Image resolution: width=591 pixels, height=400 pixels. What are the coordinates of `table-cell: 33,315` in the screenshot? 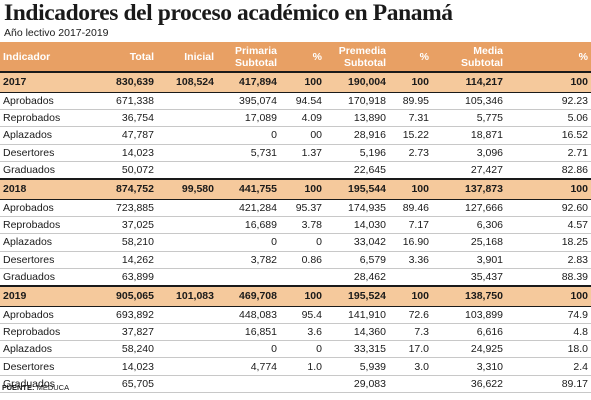 It's located at (357, 349).